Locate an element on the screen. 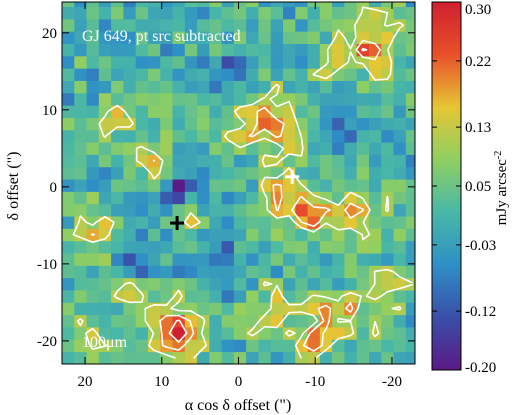  colorbar-tick-label: 0.05 is located at coordinates (478, 187).